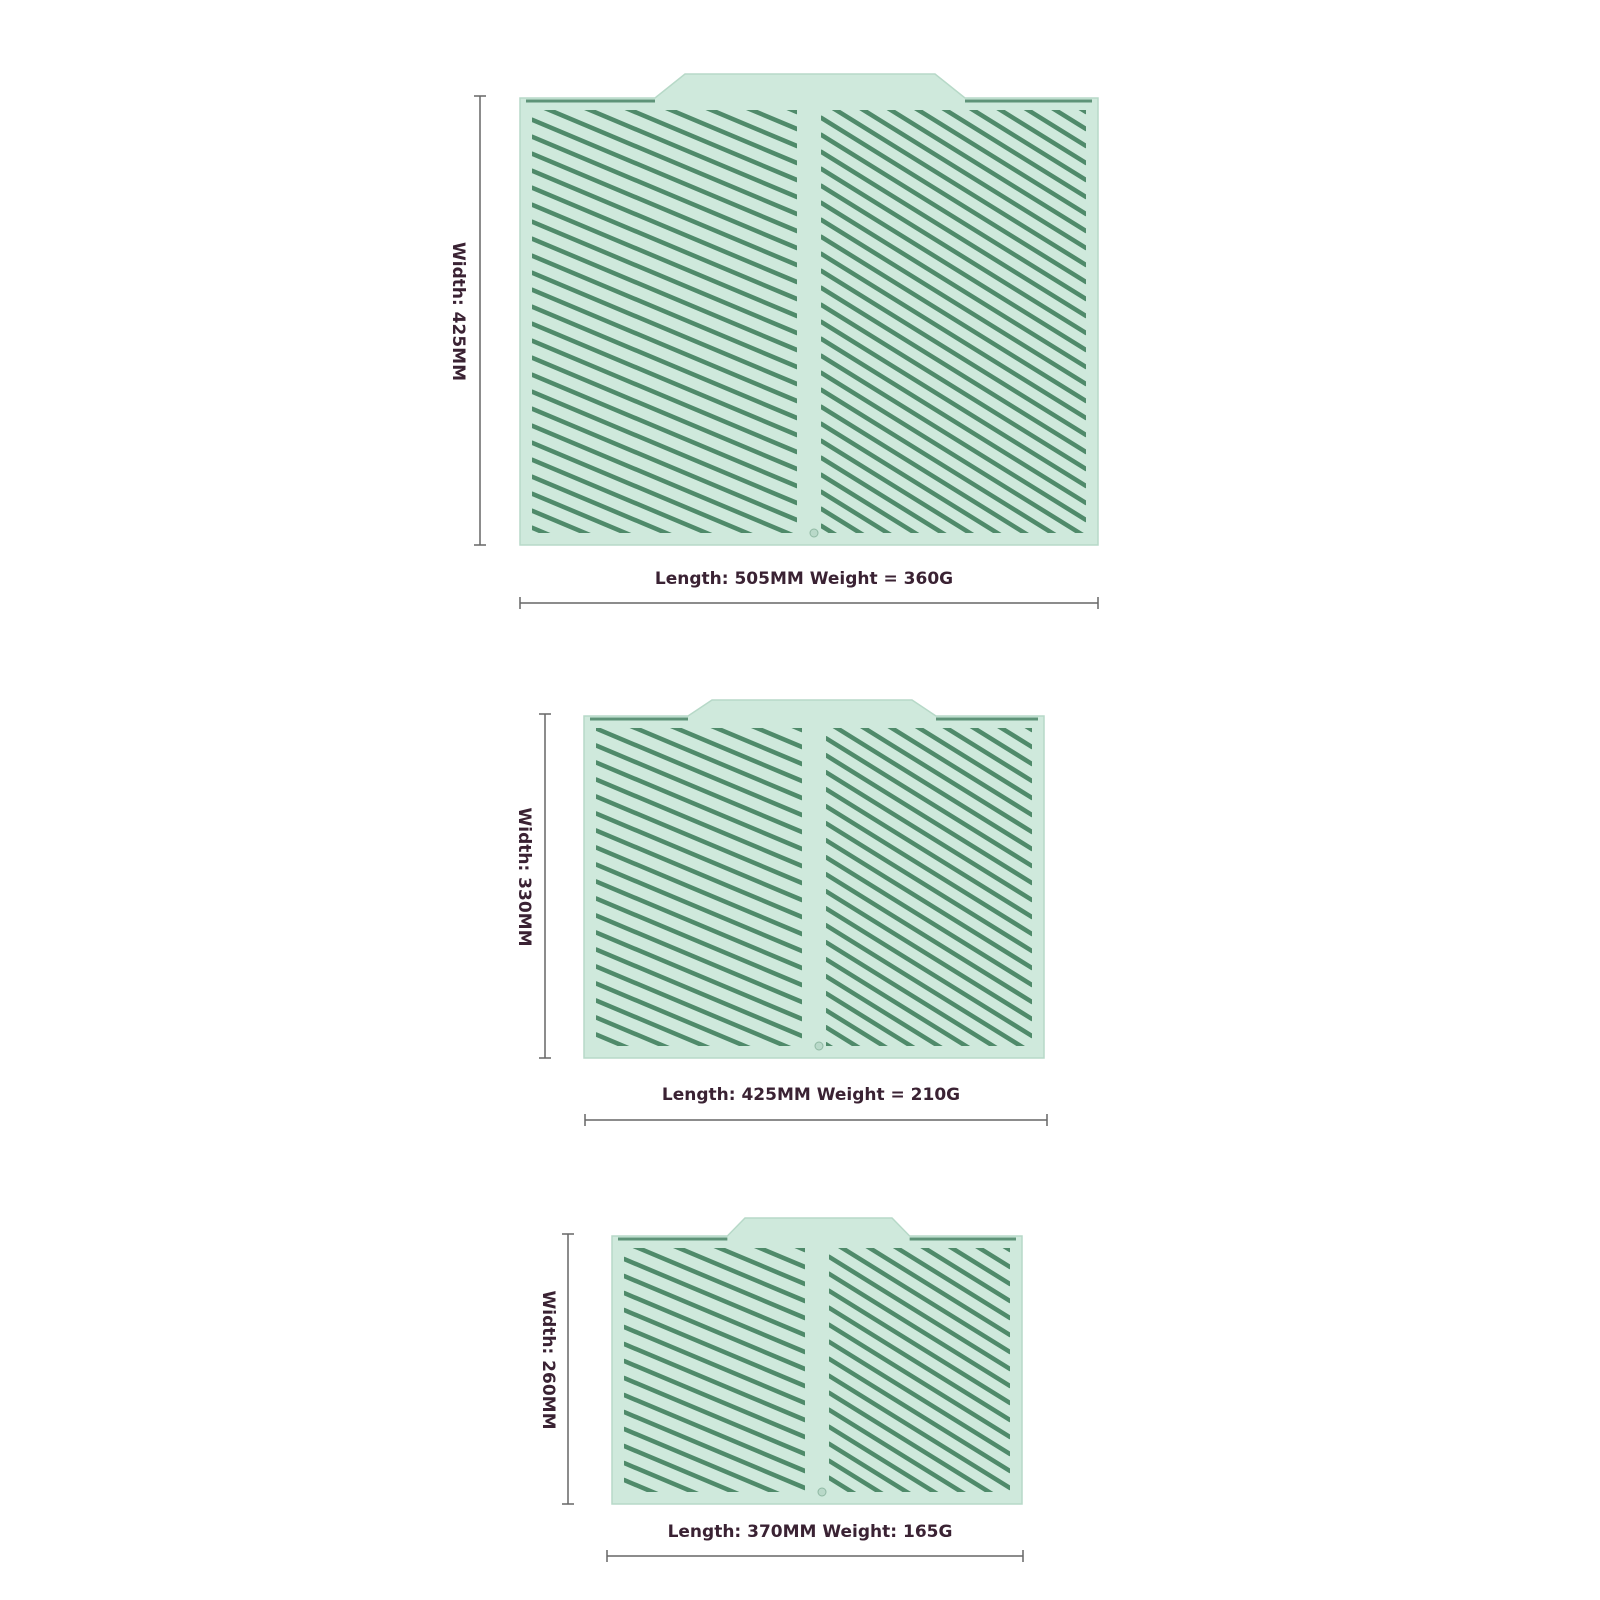 The image size is (1600, 1600). What do you see at coordinates (524, 876) in the screenshot?
I see `width-label: Width: 330MM` at bounding box center [524, 876].